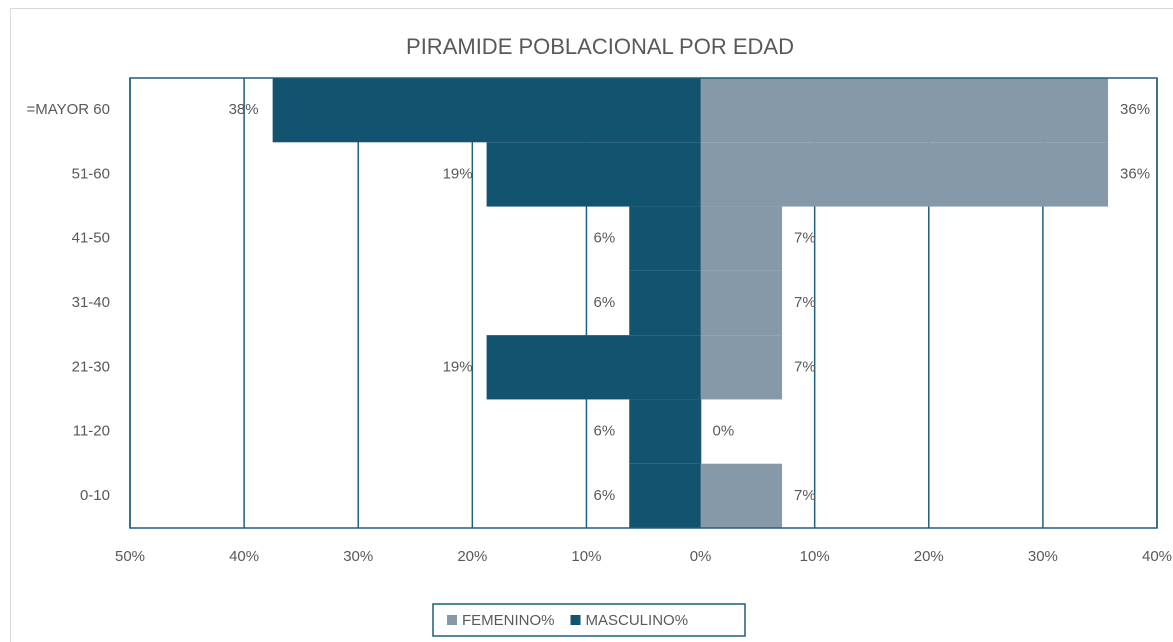 The width and height of the screenshot is (1173, 642). What do you see at coordinates (508, 620) in the screenshot?
I see `legend-label: FEMENINO%` at bounding box center [508, 620].